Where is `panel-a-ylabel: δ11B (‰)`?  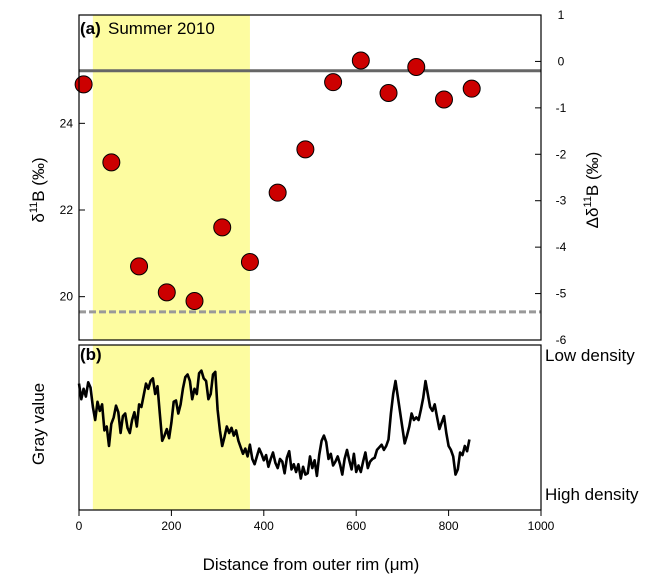 panel-a-ylabel: δ11B (‰) is located at coordinates (38, 189).